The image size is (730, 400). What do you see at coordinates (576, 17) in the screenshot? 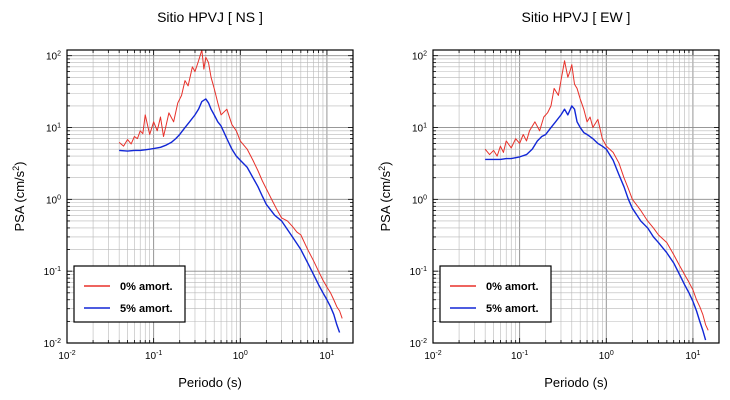
I see `chart-title: Sitio HPVJ [ EW ]` at bounding box center [576, 17].